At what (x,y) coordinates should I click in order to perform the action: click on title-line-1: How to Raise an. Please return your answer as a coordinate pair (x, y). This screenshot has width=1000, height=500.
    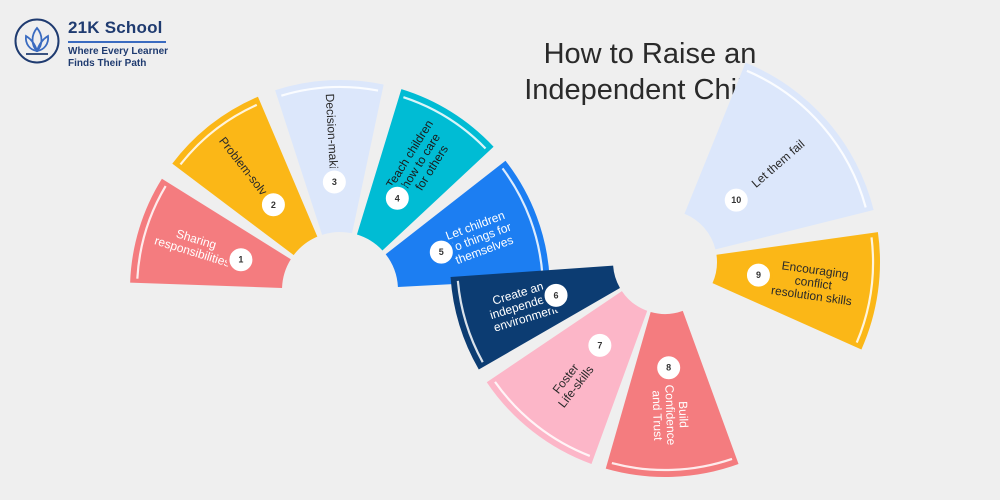
    Looking at the image, I should click on (650, 54).